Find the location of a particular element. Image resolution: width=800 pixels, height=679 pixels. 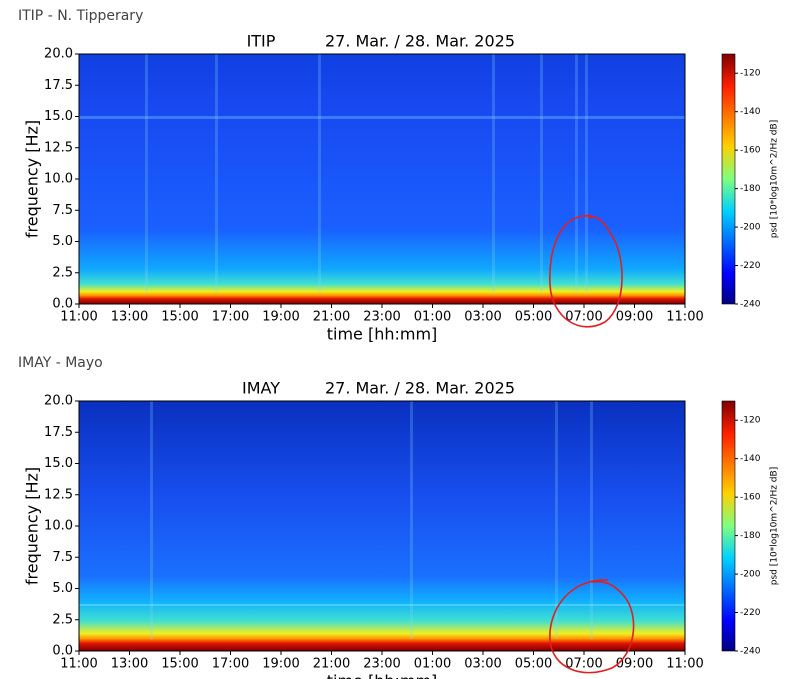

chart-title: ITIP is located at coordinates (261, 41).